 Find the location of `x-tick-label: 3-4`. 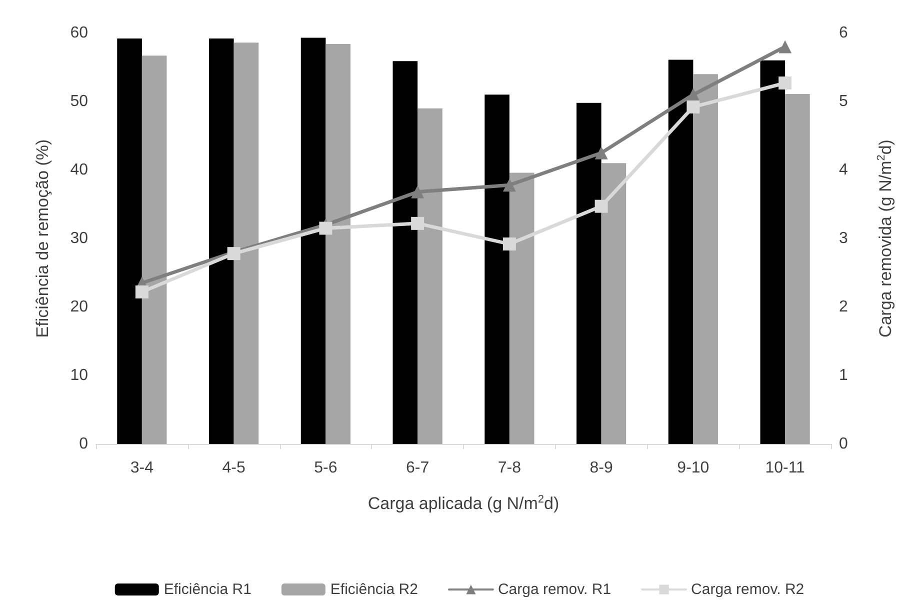

x-tick-label: 3-4 is located at coordinates (142, 468).